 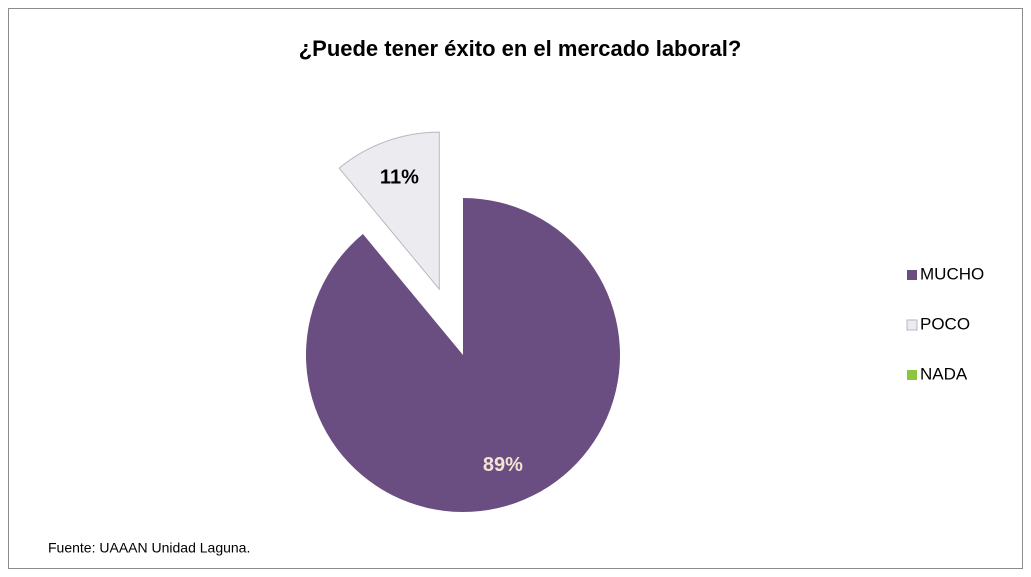 What do you see at coordinates (149, 548) in the screenshot?
I see `source-note: Fuente: UAAAN Unidad Laguna.` at bounding box center [149, 548].